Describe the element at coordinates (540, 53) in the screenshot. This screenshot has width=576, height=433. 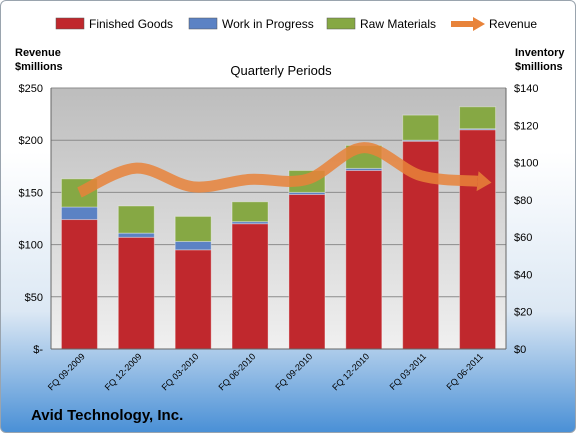
I see `right-axis-title-line1: Inventory` at that location.